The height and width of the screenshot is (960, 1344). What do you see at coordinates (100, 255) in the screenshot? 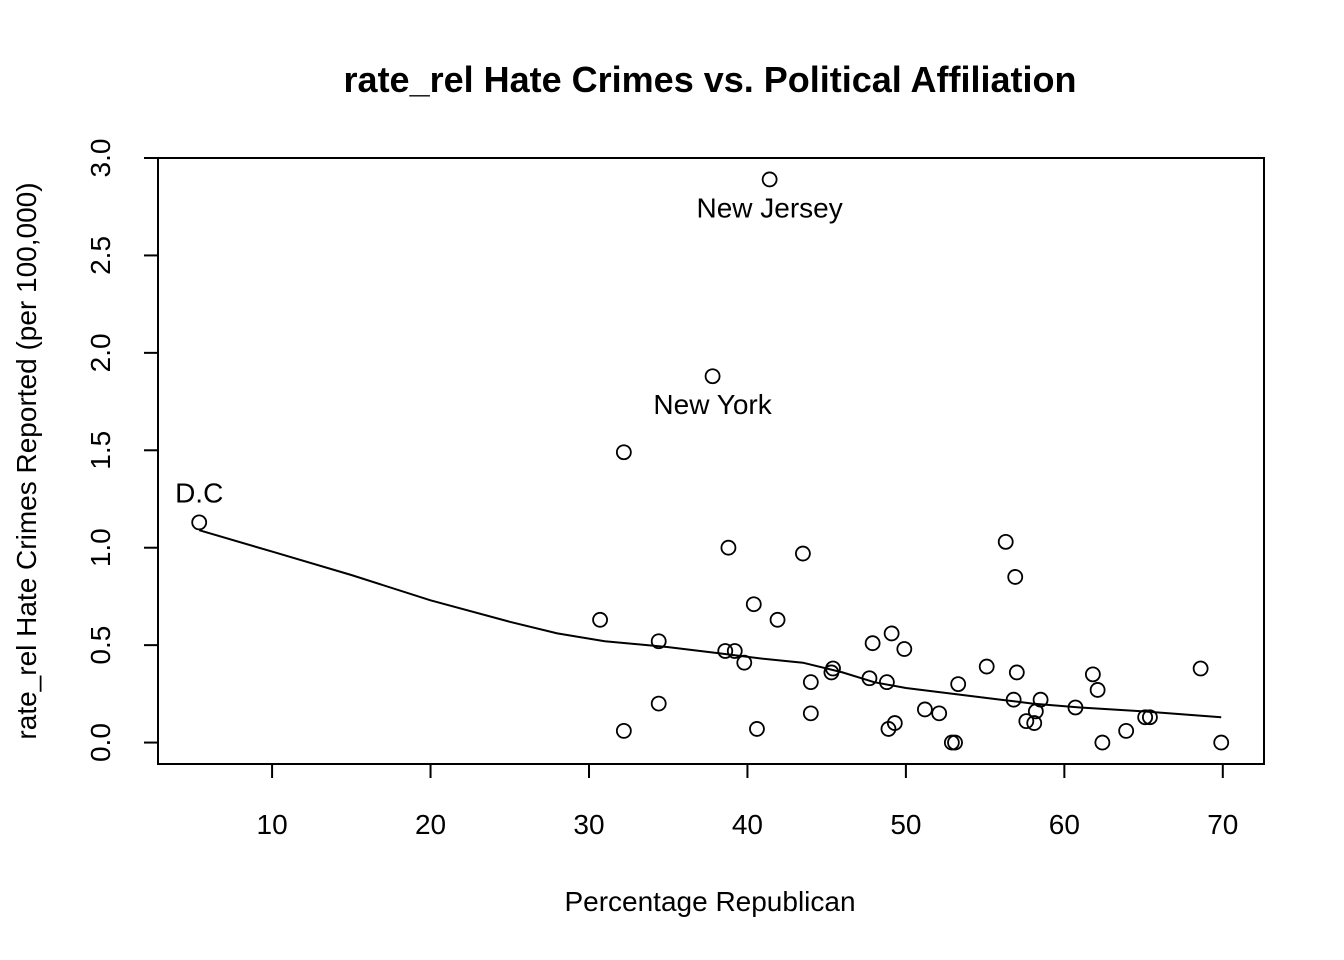
I see `y-tick-label: 2.5` at bounding box center [100, 255].